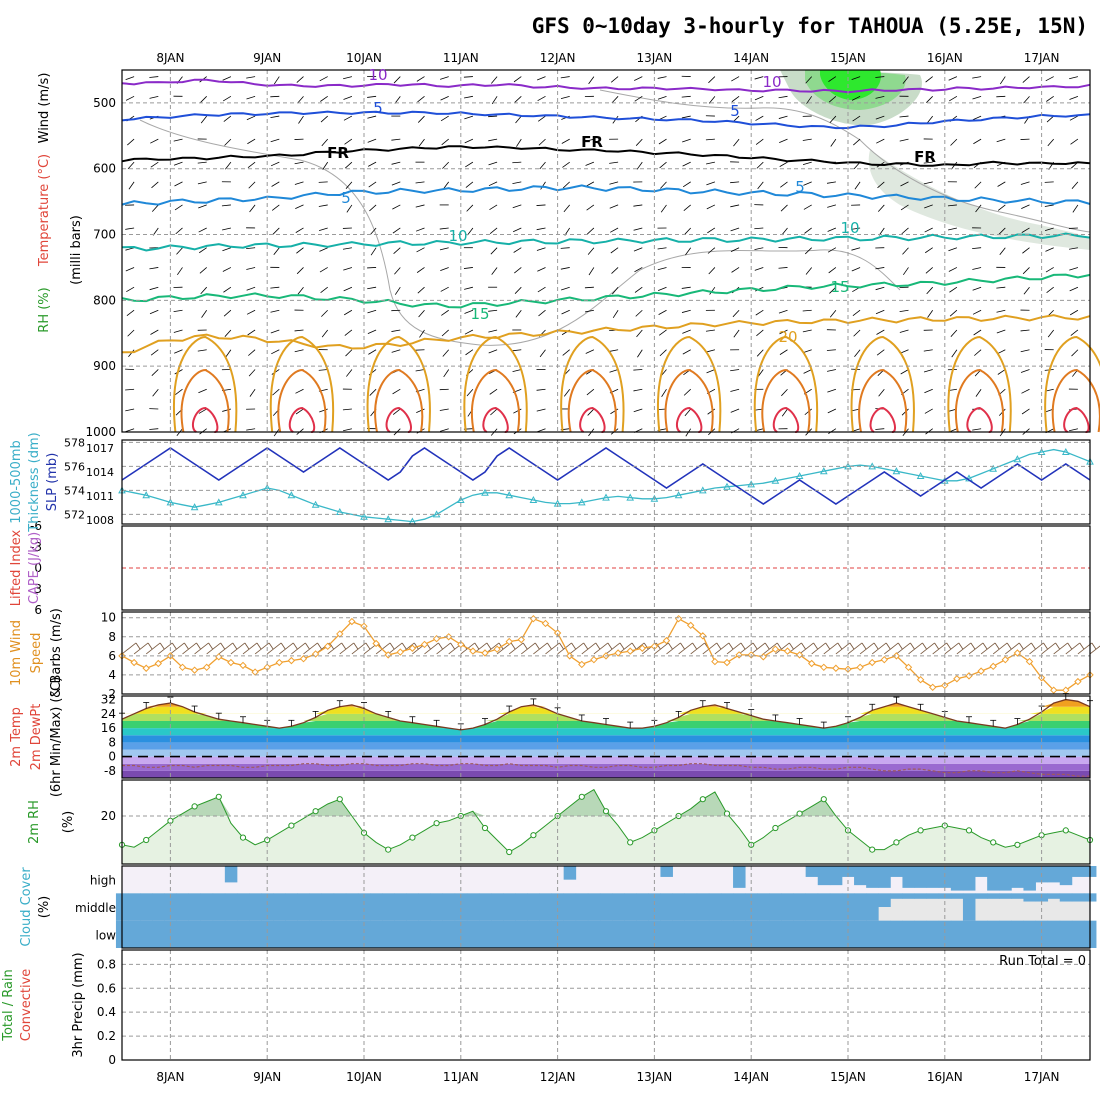 The width and height of the screenshot is (1100, 1100). I want to click on panel-label: (6hr Min/Max) (°C), so click(56, 737).